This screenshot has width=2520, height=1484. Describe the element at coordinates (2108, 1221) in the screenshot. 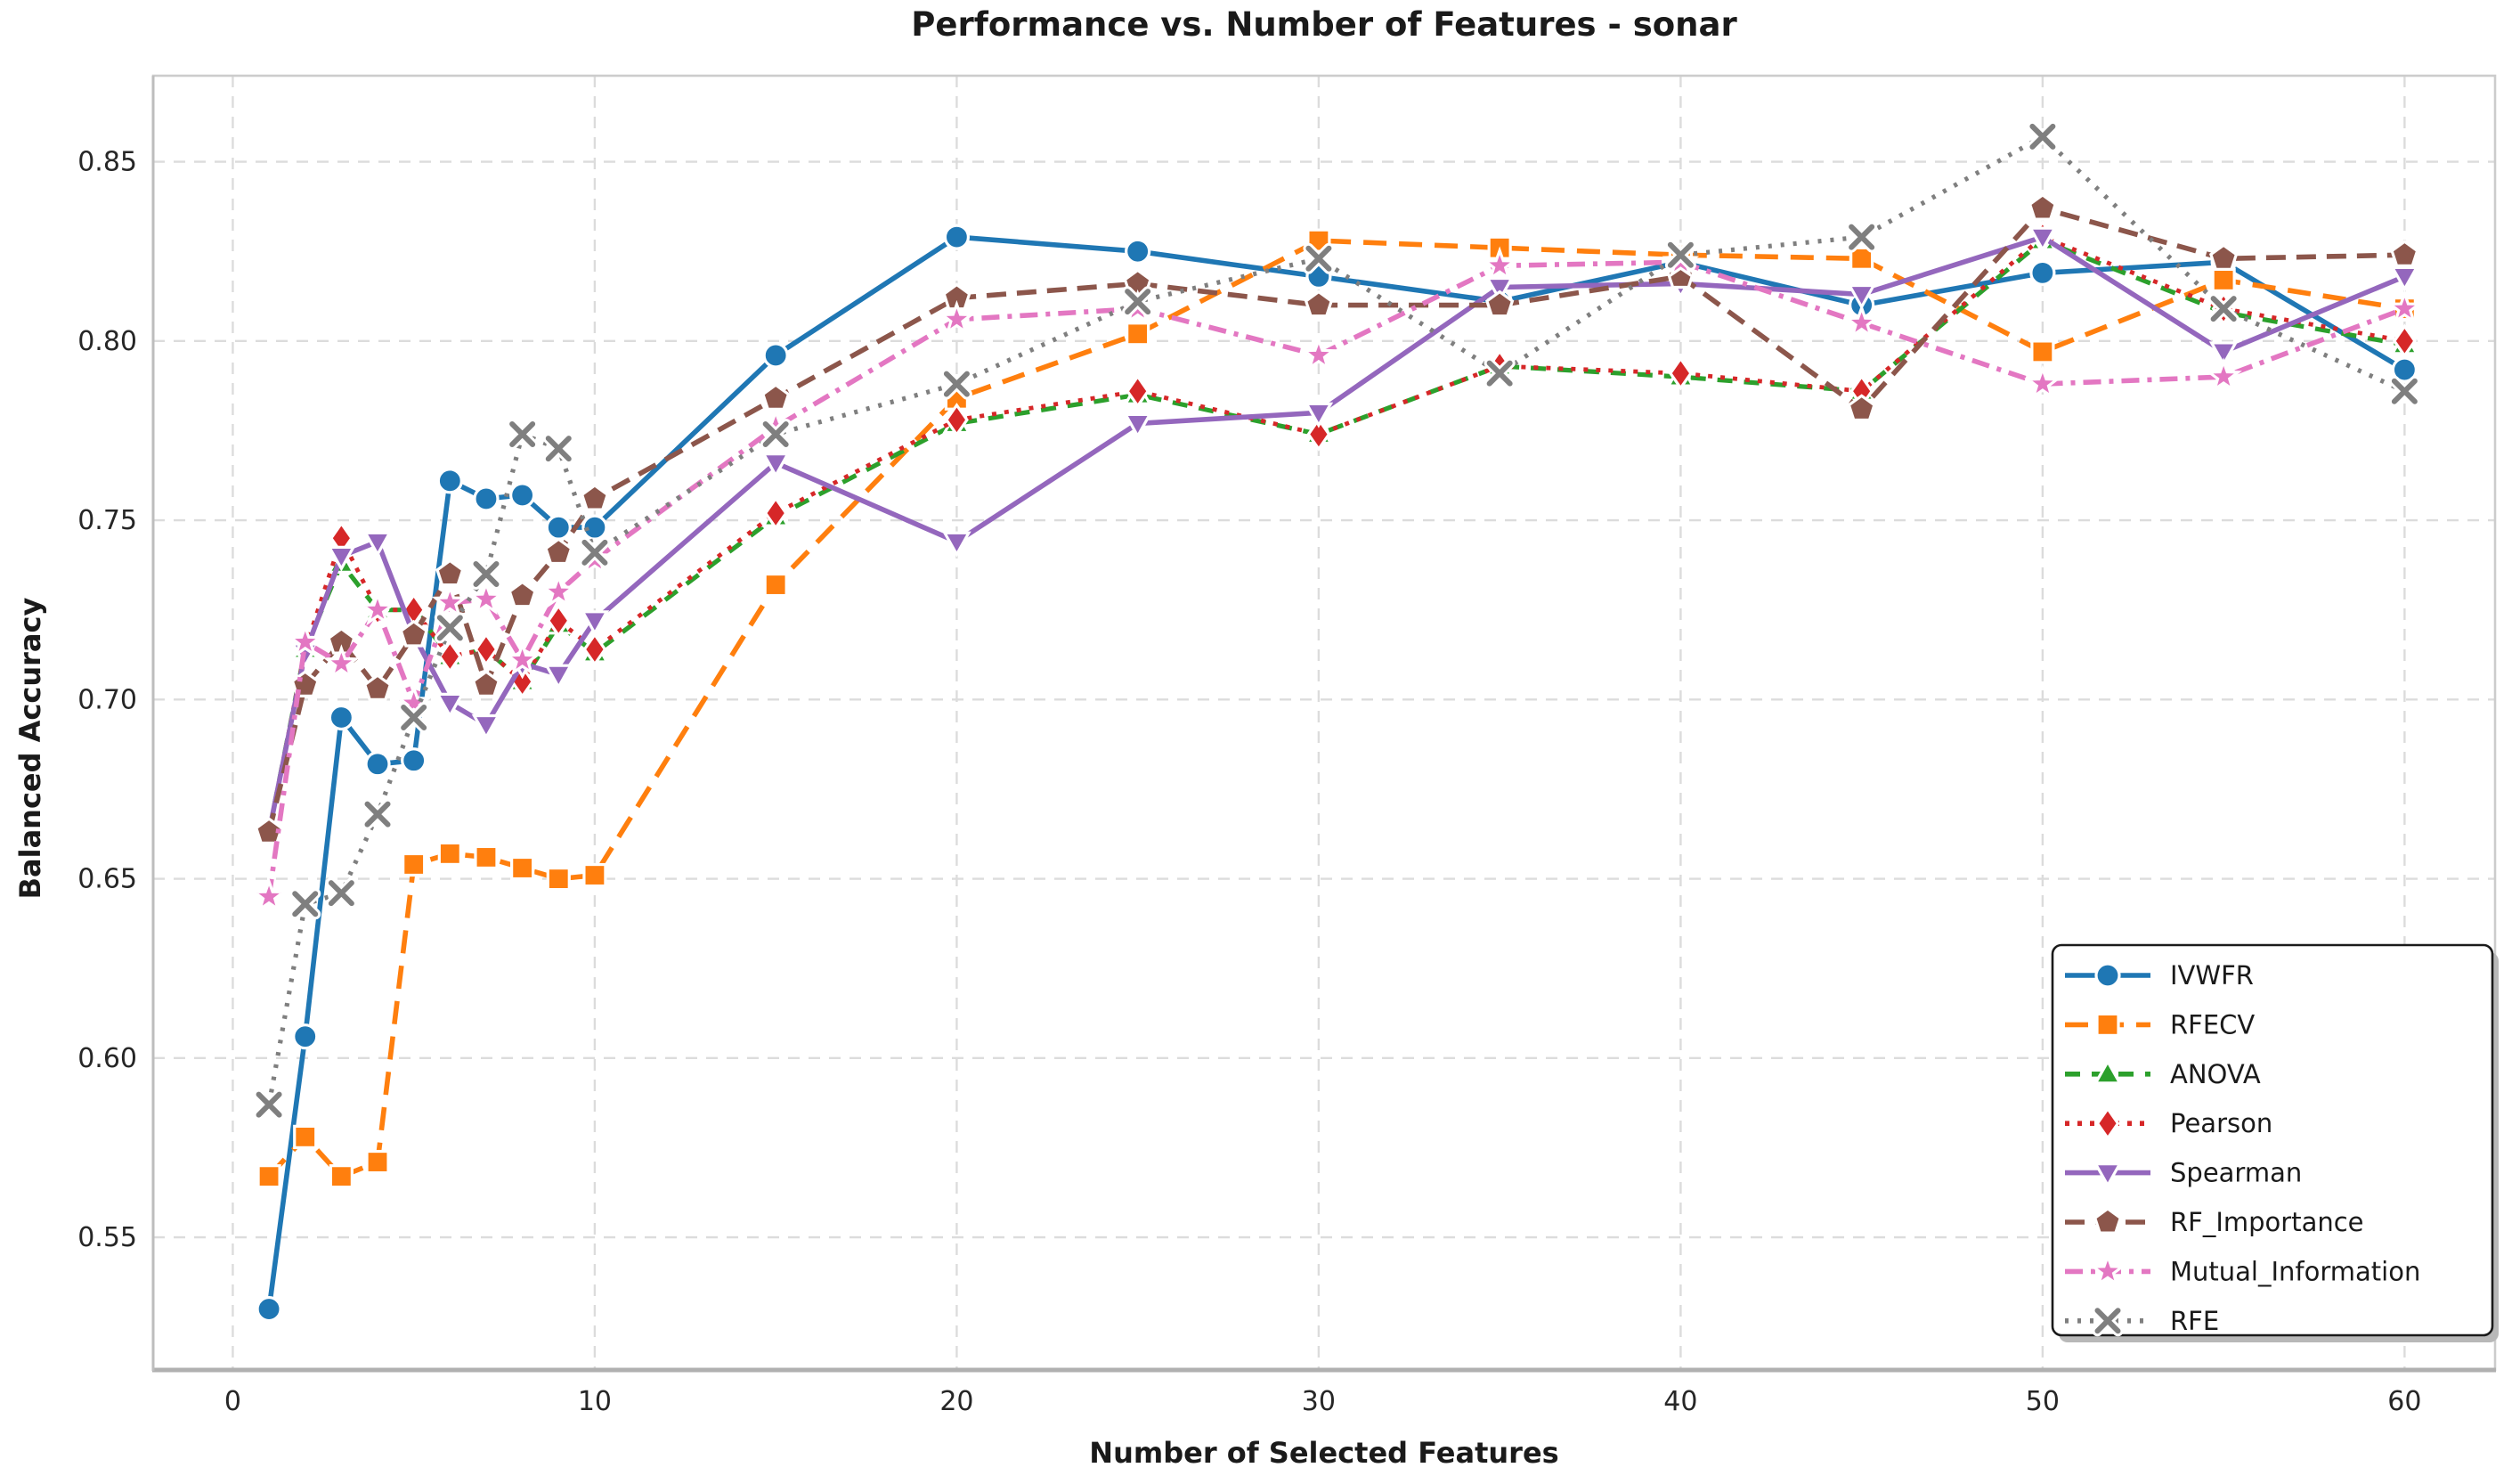

I see `legend-marker-RF_Importance` at that location.